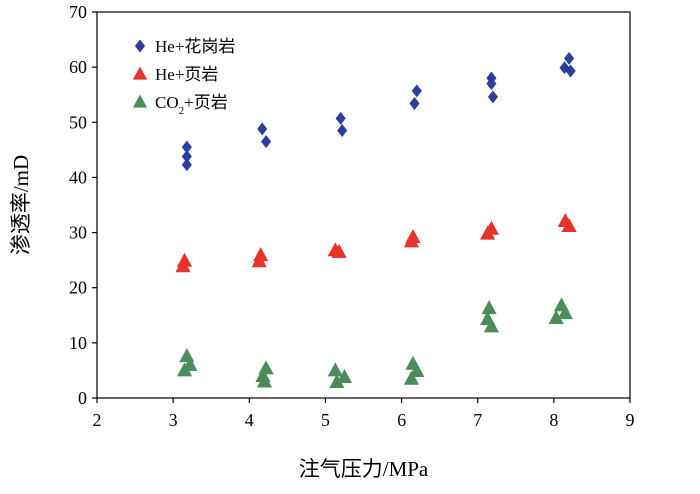 Image resolution: width=700 pixels, height=494 pixels. What do you see at coordinates (401, 420) in the screenshot?
I see `x-tick-label: 6` at bounding box center [401, 420].